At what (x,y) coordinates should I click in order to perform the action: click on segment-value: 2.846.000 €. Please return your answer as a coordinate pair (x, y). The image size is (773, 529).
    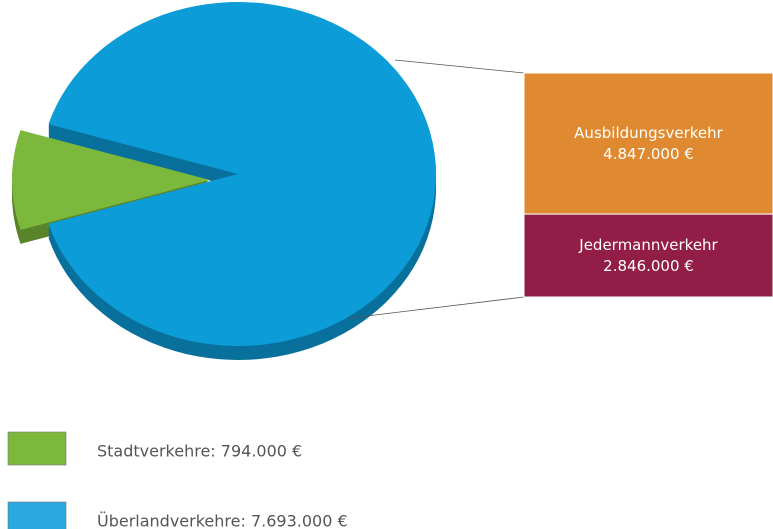
    Looking at the image, I should click on (648, 266).